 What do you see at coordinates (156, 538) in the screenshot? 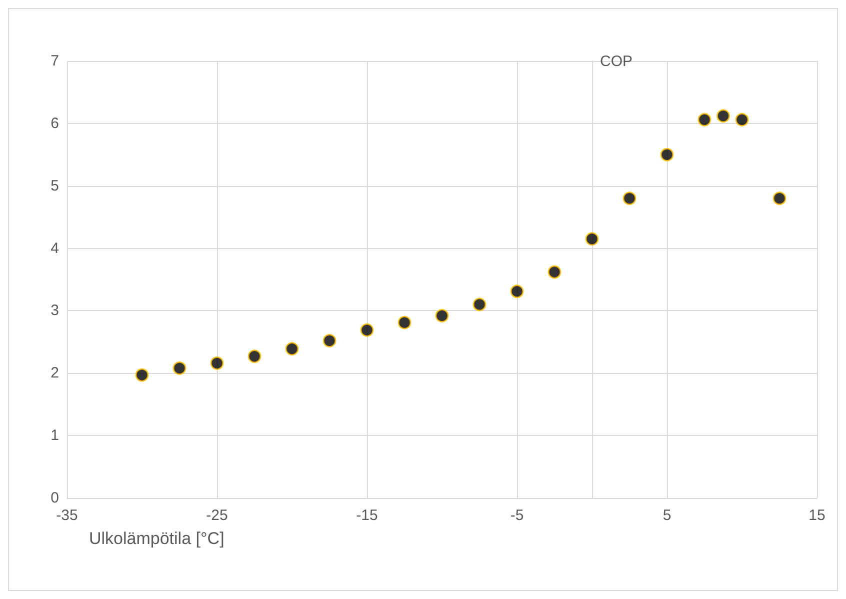
I see `x-axis-title: Ulkolämpötila [°C]` at bounding box center [156, 538].